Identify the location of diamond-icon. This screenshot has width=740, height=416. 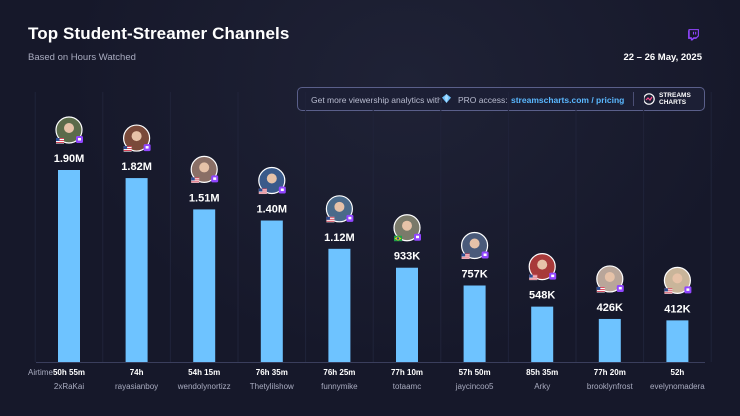
(446, 98).